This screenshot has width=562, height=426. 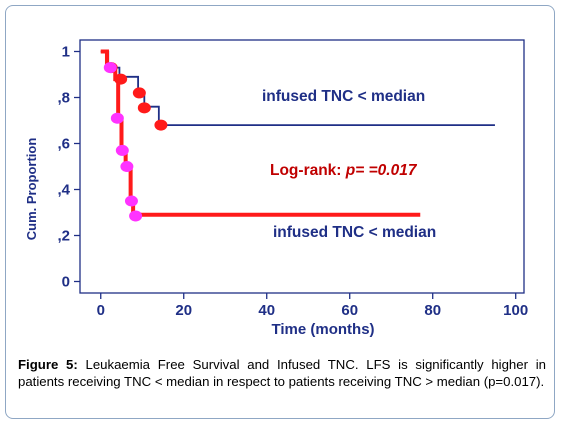 What do you see at coordinates (66, 282) in the screenshot?
I see `y-tick-label: 0` at bounding box center [66, 282].